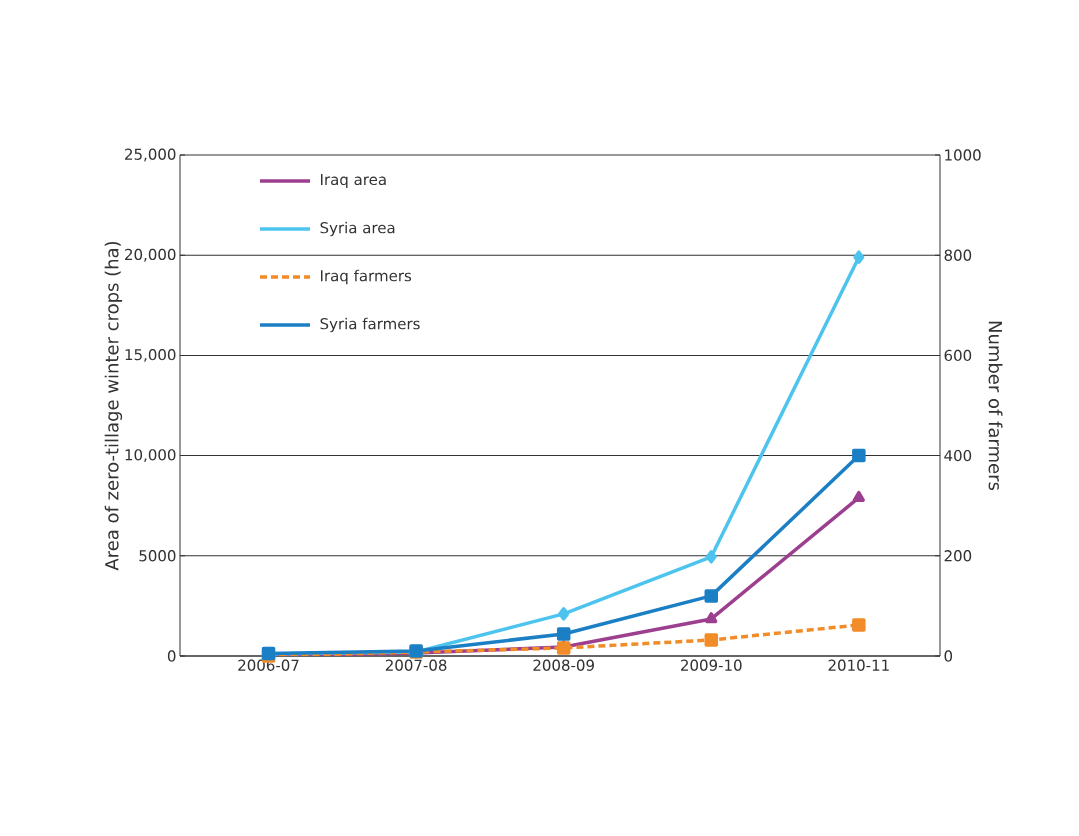 The height and width of the screenshot is (836, 1079). I want to click on y-tick-label: 10,000, so click(150, 456).